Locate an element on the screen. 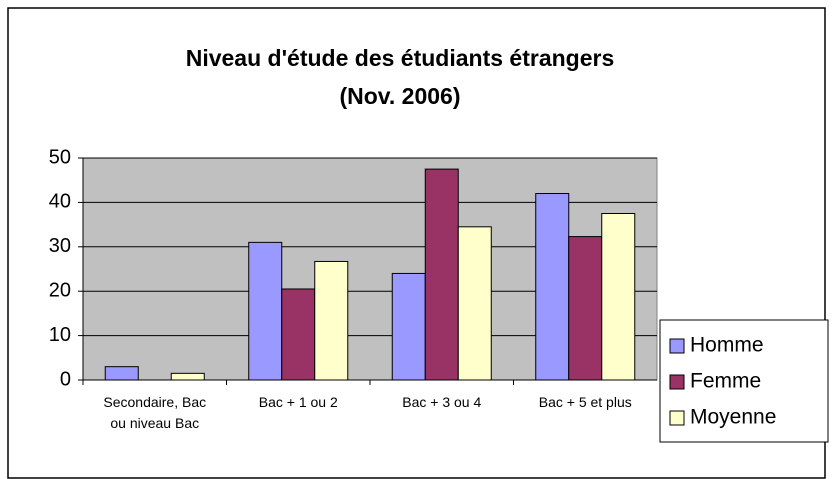 This screenshot has height=479, width=833. x-tick-label-box: Bac + 3 ou 4 is located at coordinates (442, 402).